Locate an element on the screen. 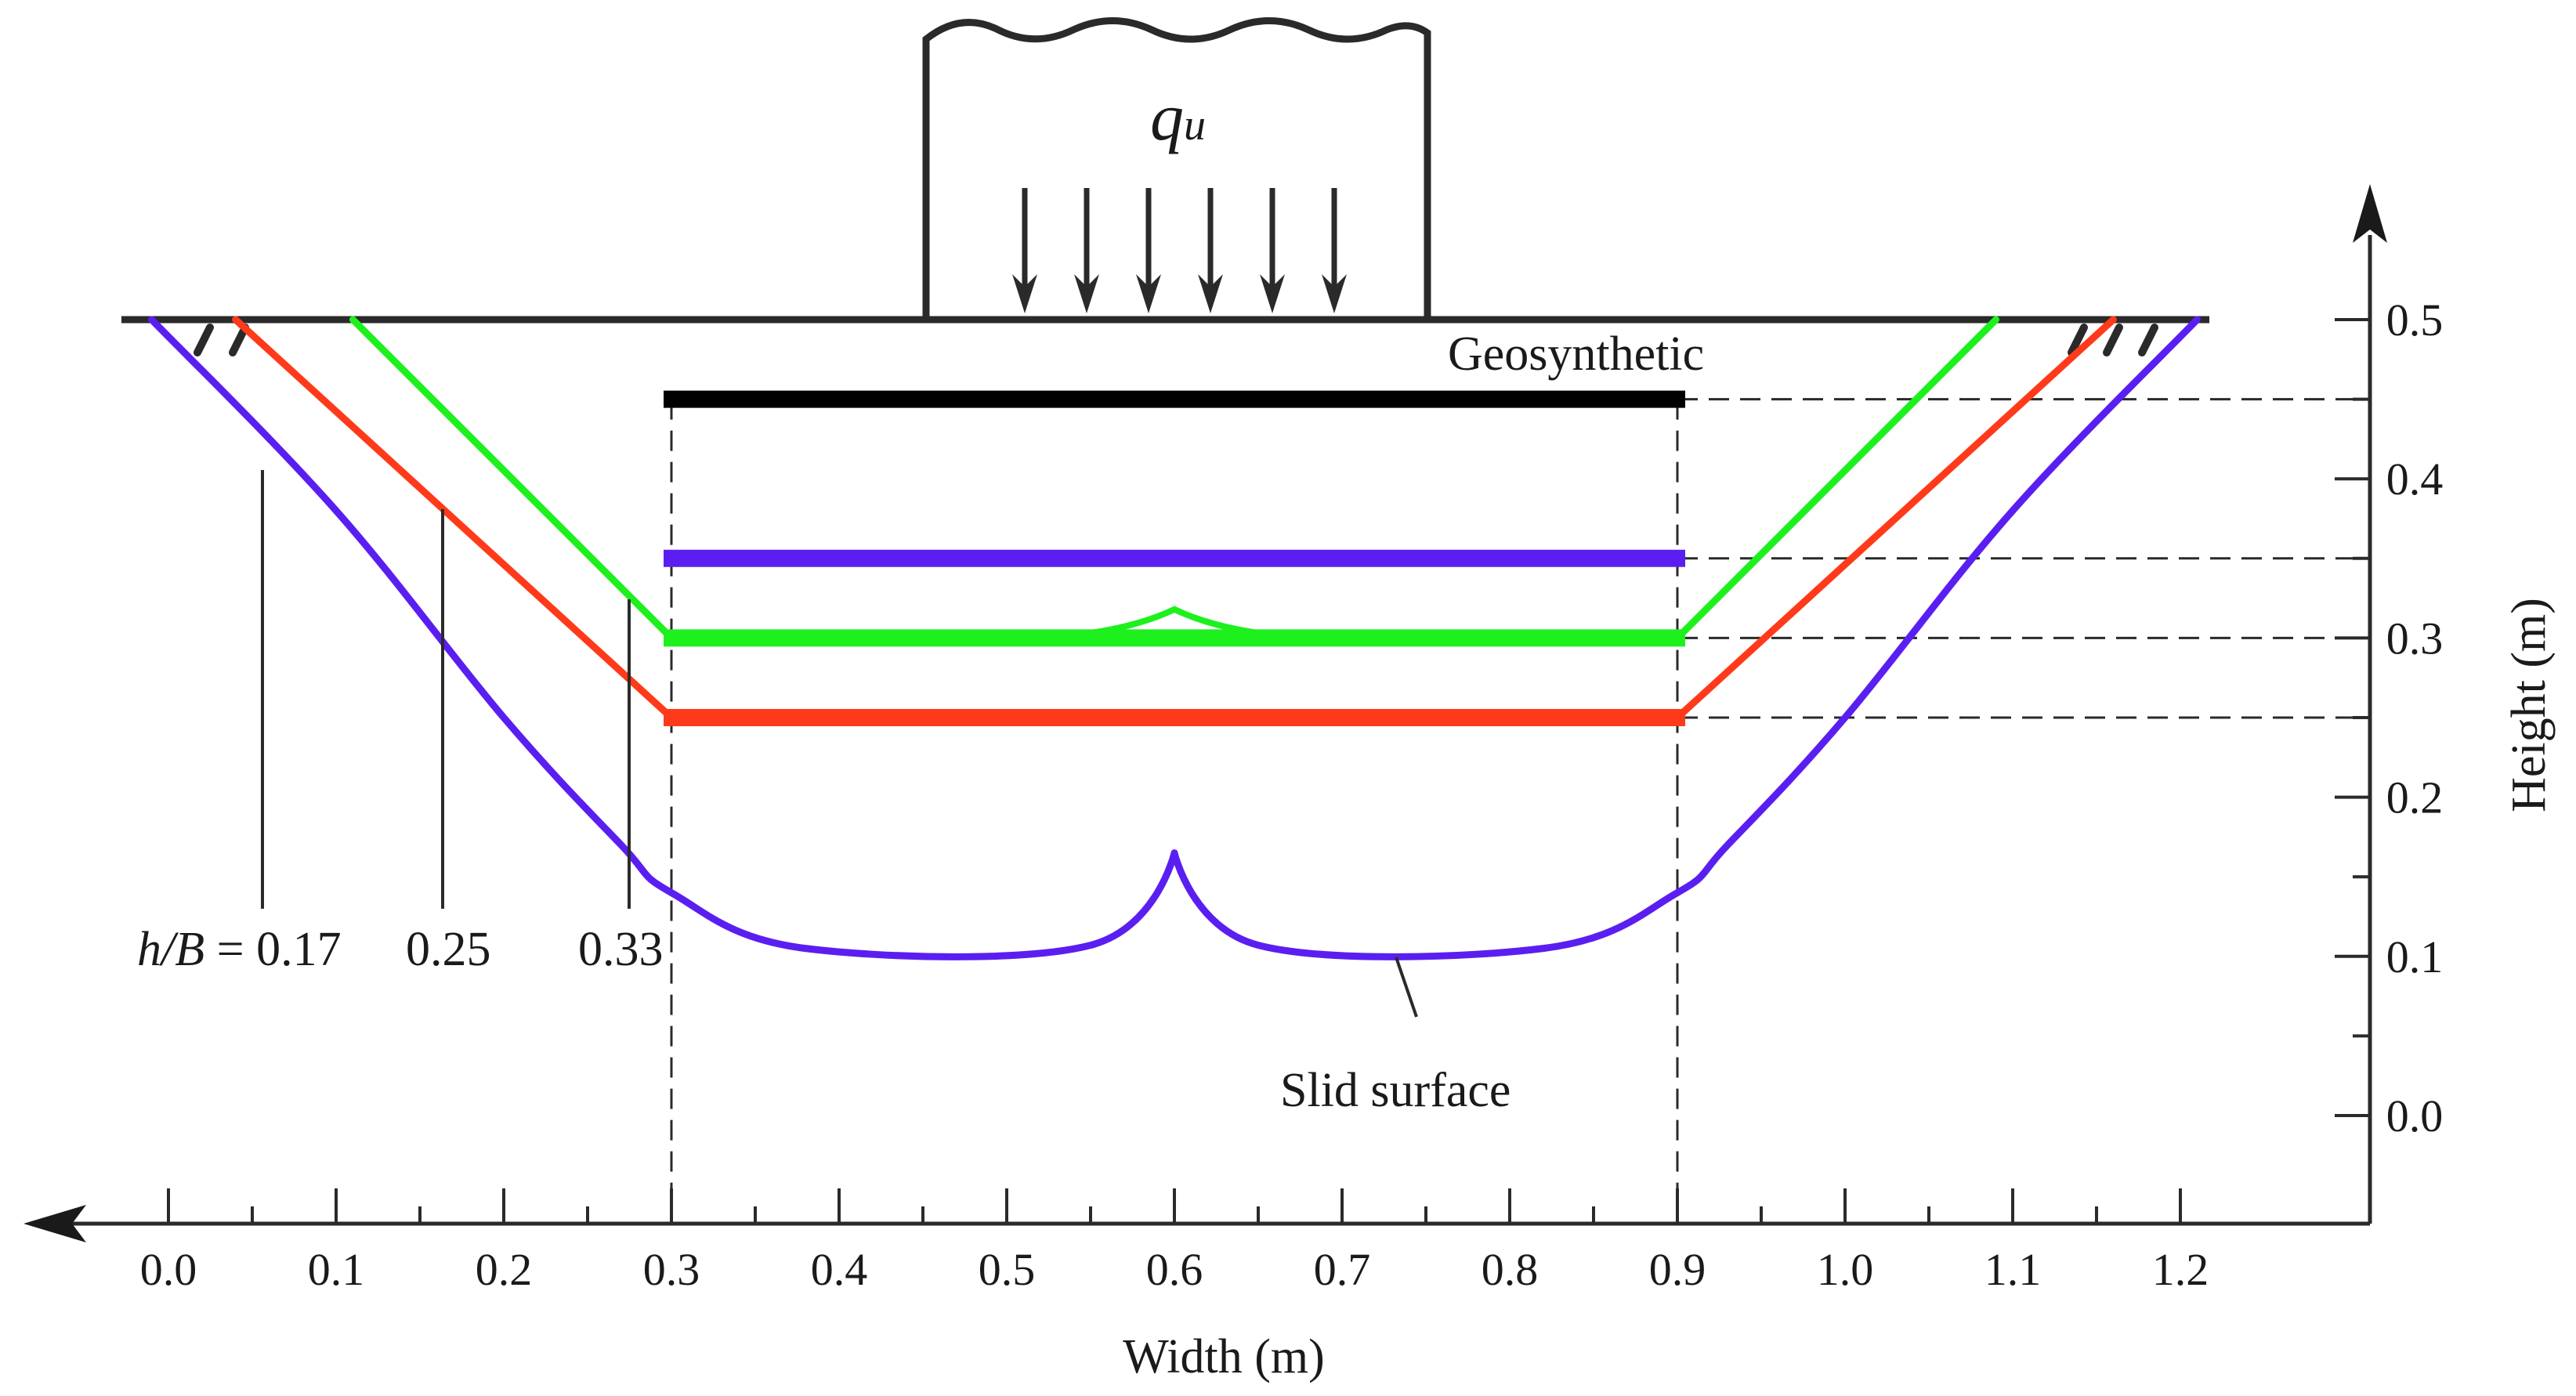 The height and width of the screenshot is (1396, 2576). hb-prefix: h/B is located at coordinates (170, 949).